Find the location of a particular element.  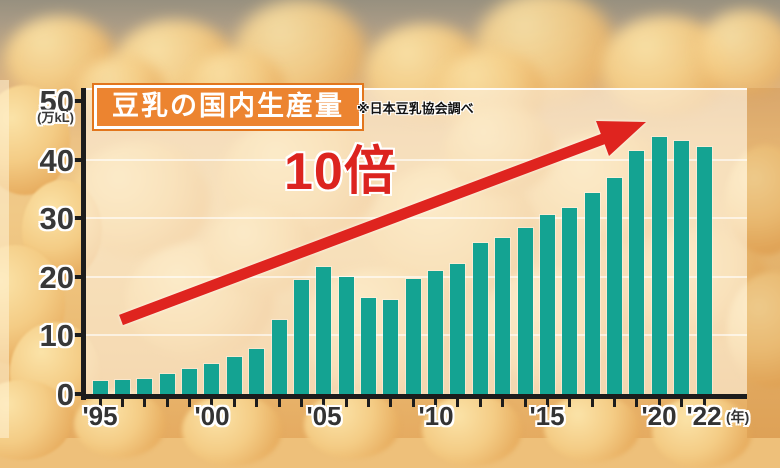

y-tick-label-10: 10 is located at coordinates (56, 335).